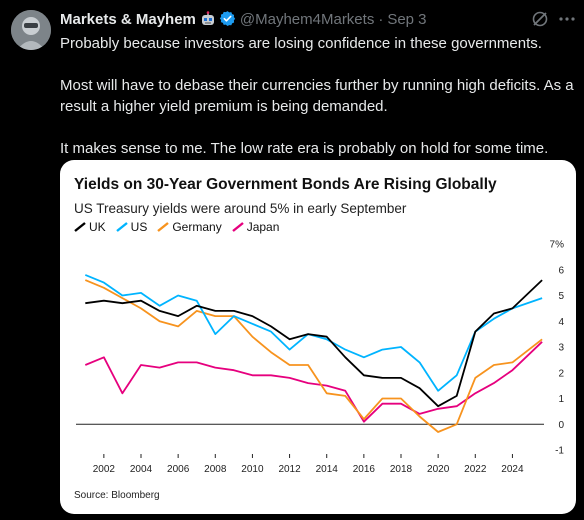  Describe the element at coordinates (512, 469) in the screenshot. I see `x-tick-label: 2024` at that location.